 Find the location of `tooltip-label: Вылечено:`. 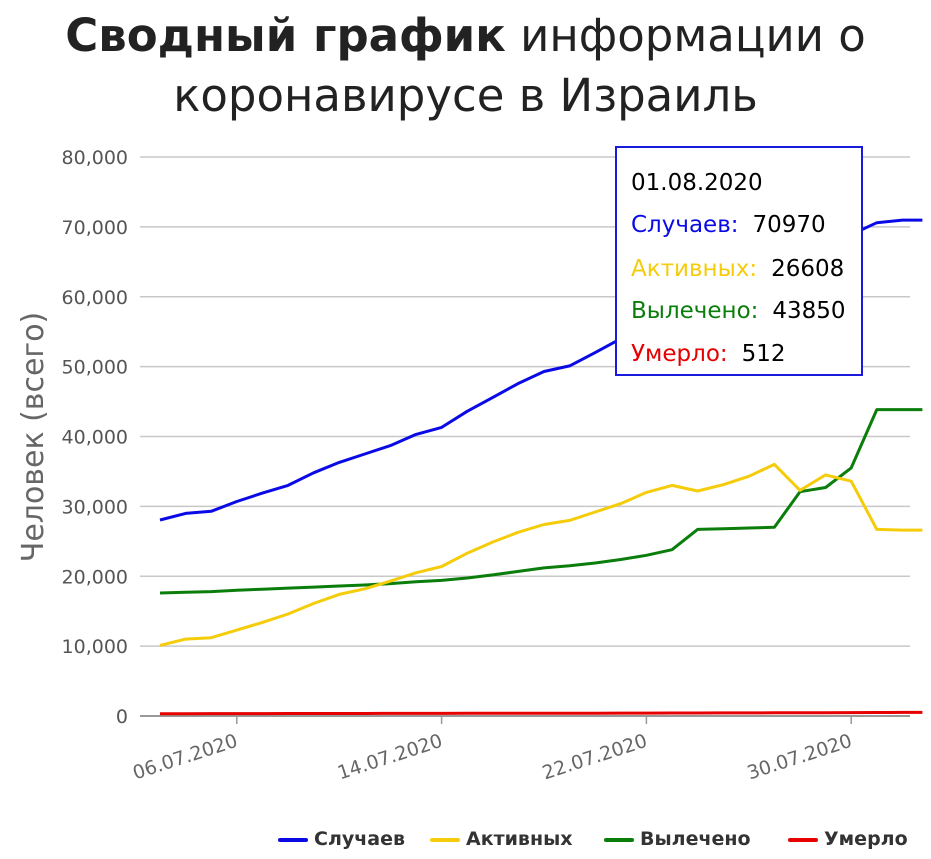

tooltip-label: Вылечено: is located at coordinates (695, 311).